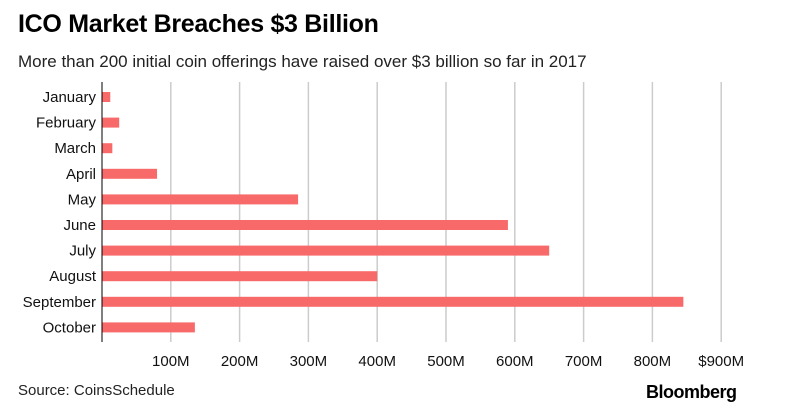 The height and width of the screenshot is (414, 800). Describe the element at coordinates (69, 327) in the screenshot. I see `category-label-october: October` at that location.